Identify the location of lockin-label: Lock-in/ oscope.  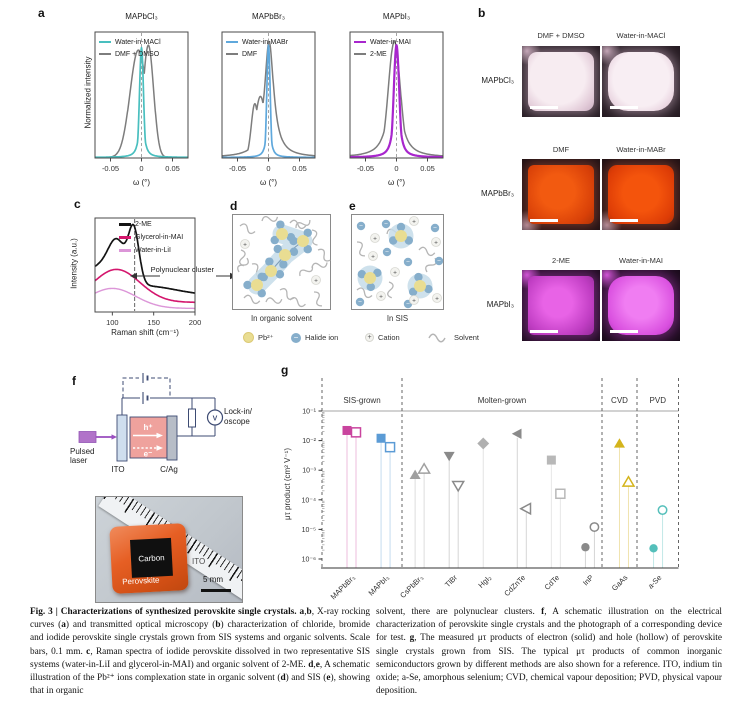
(238, 416).